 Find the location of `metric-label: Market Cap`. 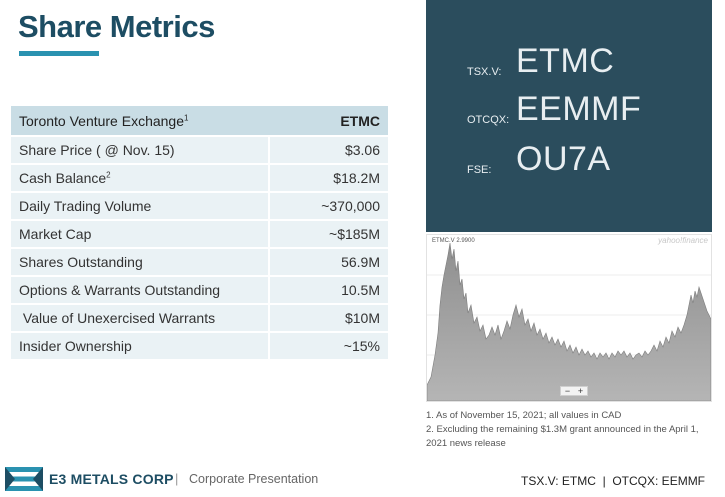

metric-label: Market Cap is located at coordinates (140, 234).